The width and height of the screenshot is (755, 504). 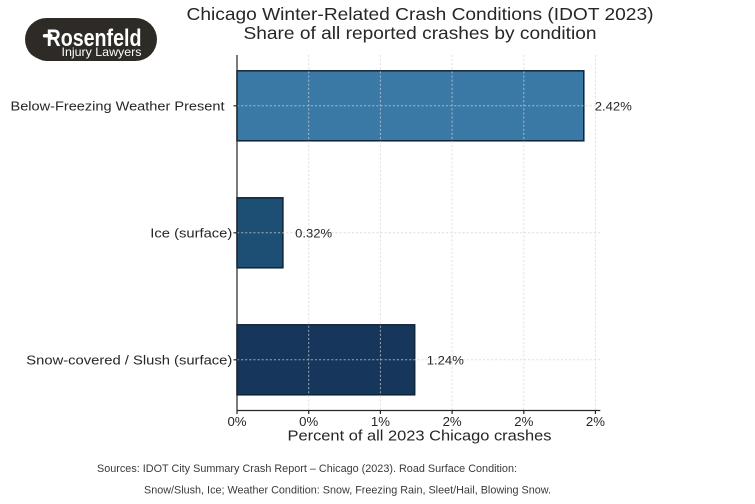 I want to click on svg-text: 0.32%, so click(x=313, y=233).